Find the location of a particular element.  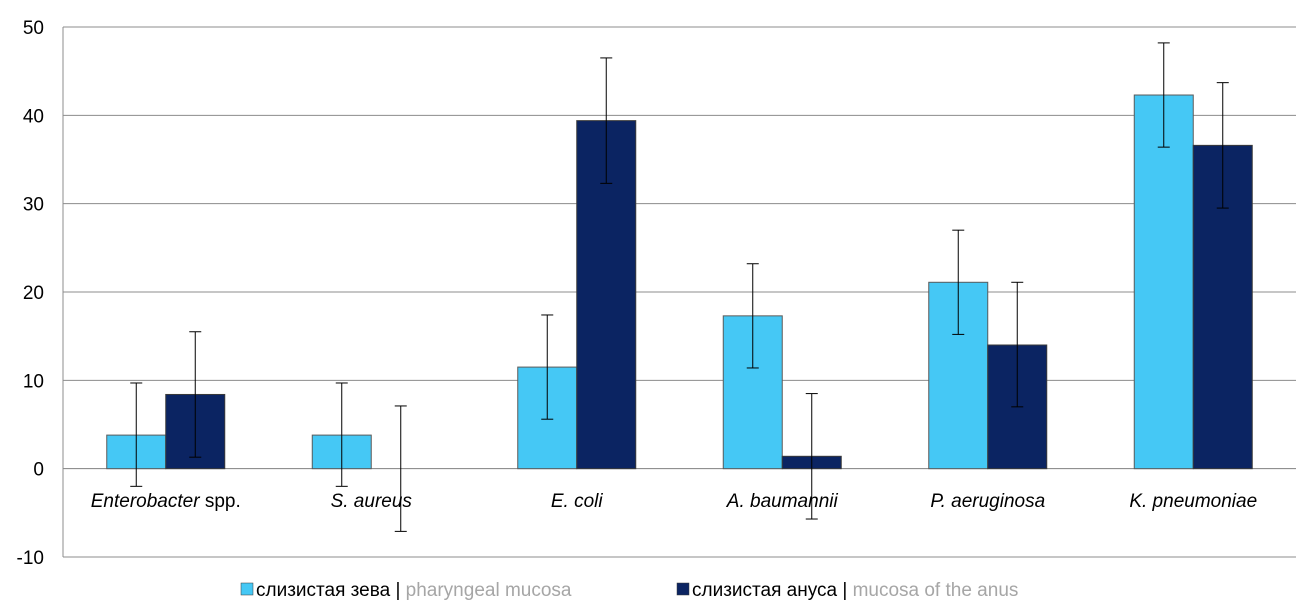

x-category-label: E. coli is located at coordinates (577, 501).